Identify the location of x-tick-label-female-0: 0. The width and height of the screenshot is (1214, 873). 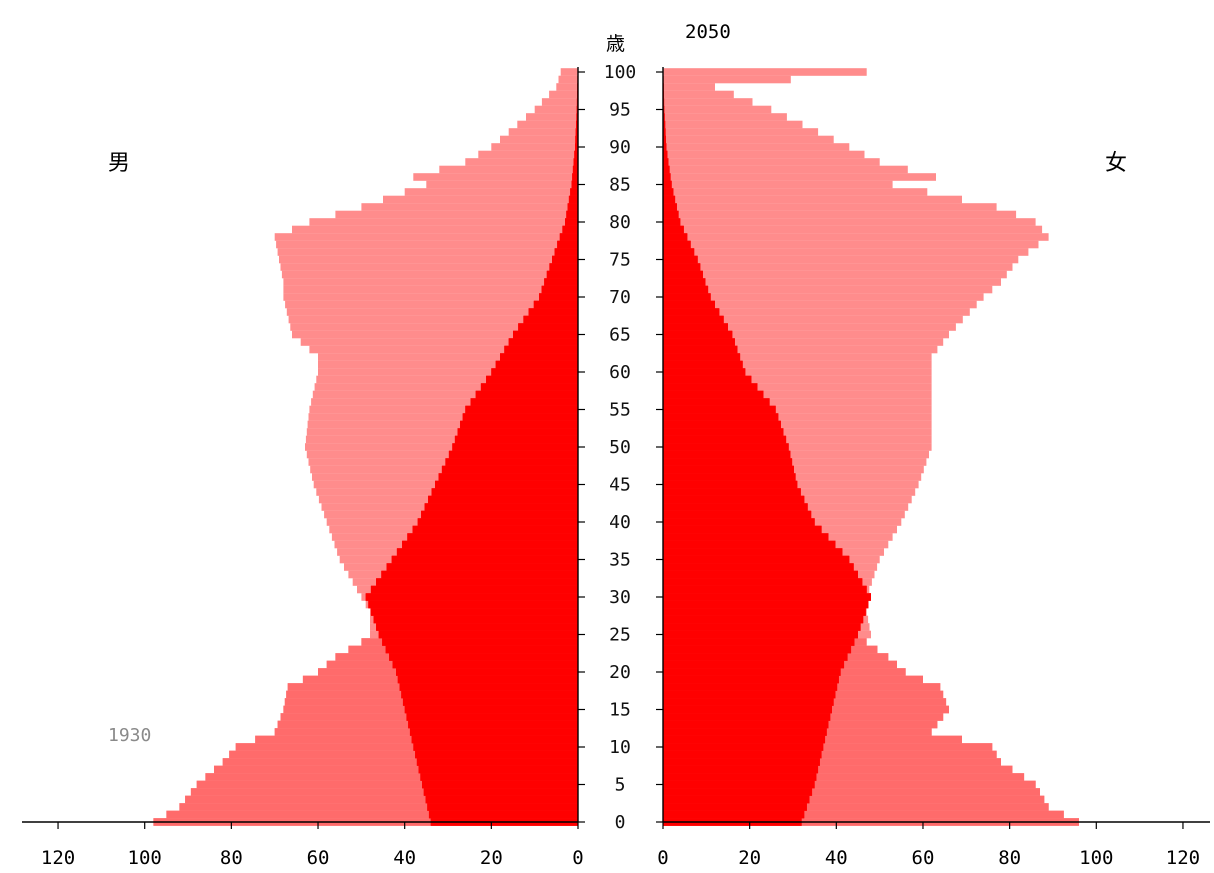
(662, 858).